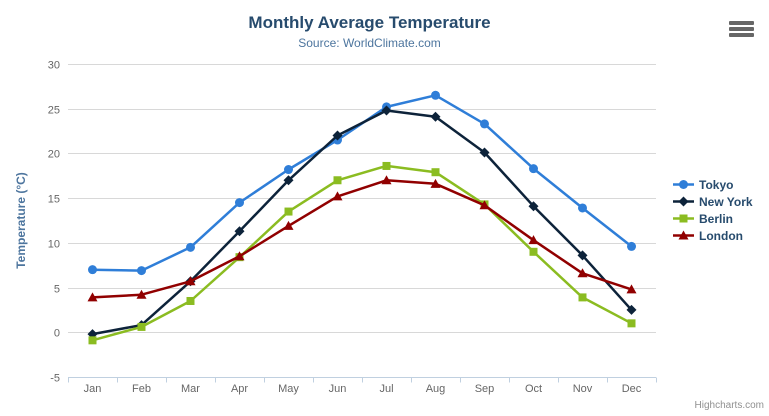 The image size is (769, 416). I want to click on legend-item-label: Berlin, so click(716, 218).